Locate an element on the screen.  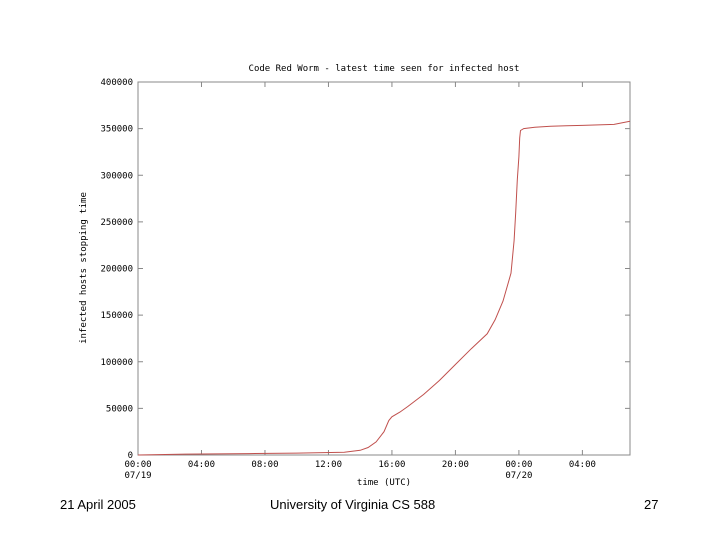
x-tick-label: 08:00 is located at coordinates (264, 465).